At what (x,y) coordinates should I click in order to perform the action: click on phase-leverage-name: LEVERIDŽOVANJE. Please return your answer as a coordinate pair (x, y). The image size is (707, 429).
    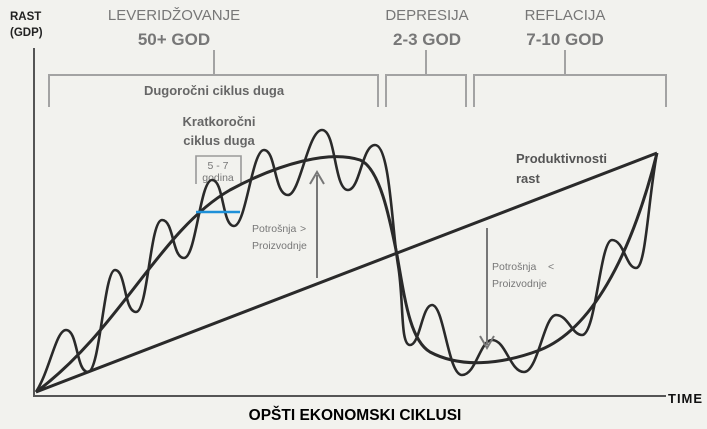
    Looking at the image, I should click on (174, 15).